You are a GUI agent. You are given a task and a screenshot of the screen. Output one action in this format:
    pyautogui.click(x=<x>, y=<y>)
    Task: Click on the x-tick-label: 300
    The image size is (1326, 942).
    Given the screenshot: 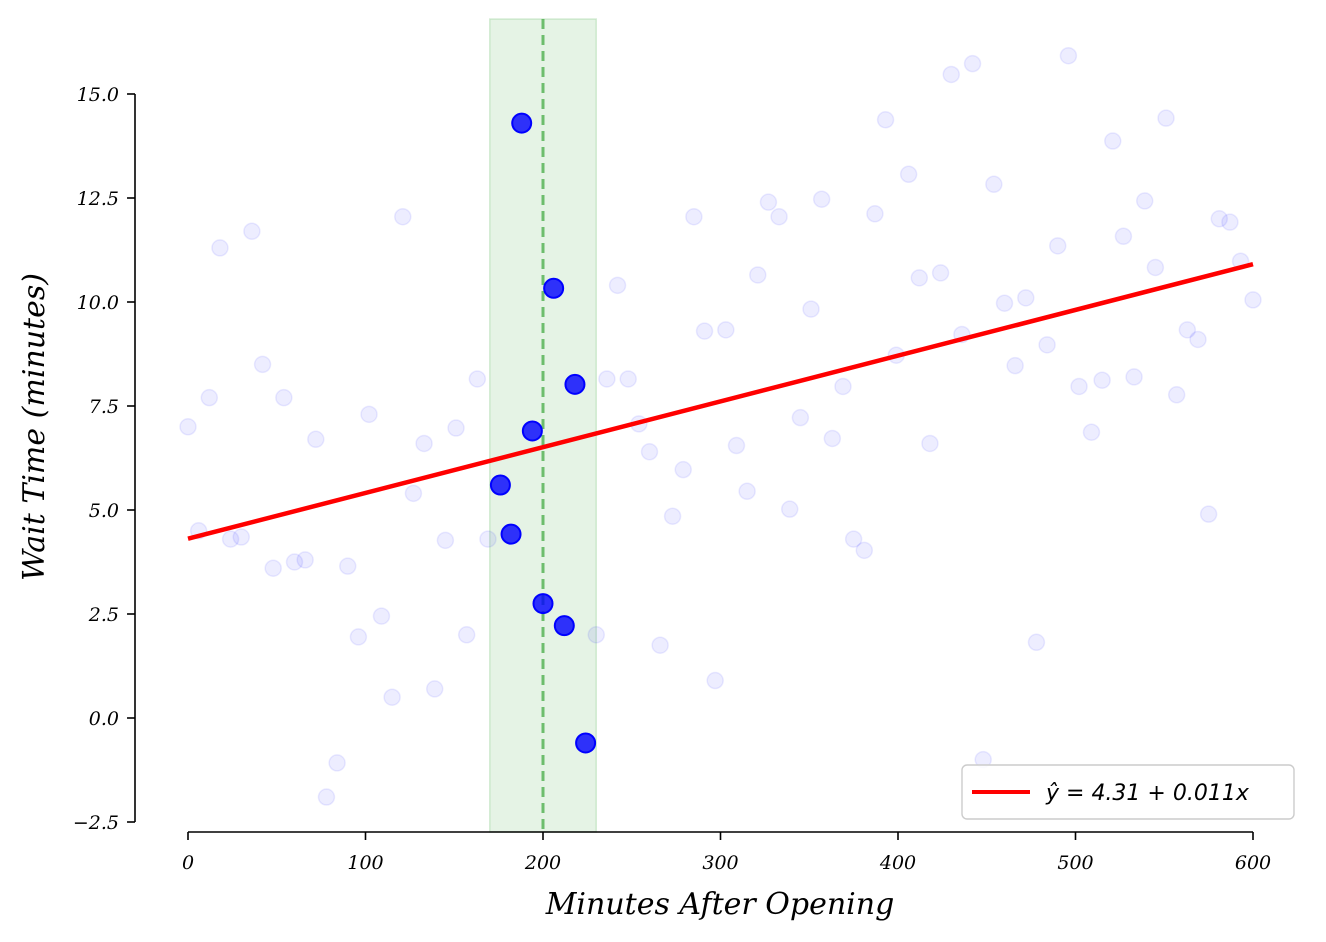 What is the action you would take?
    pyautogui.click(x=720, y=863)
    